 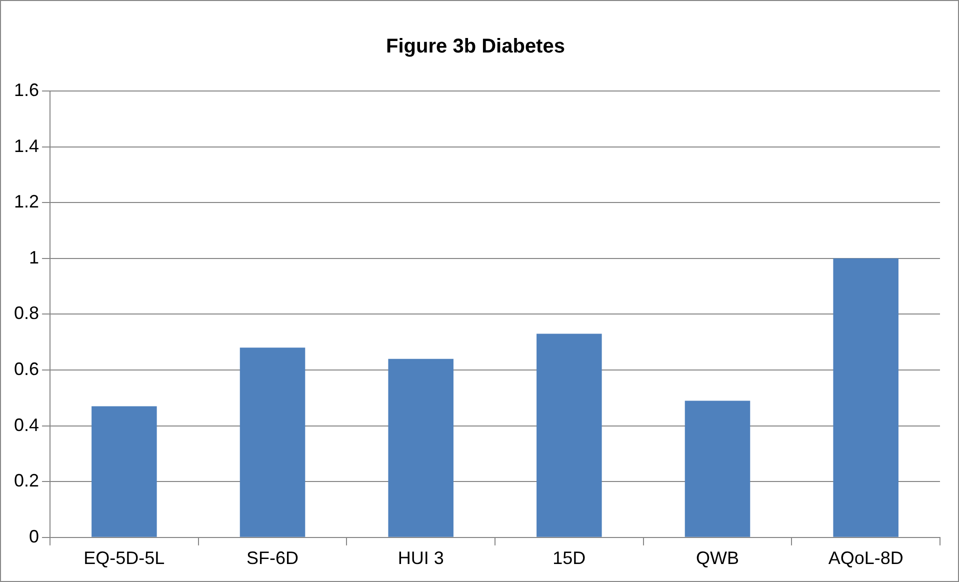 What do you see at coordinates (27, 313) in the screenshot?
I see `y-tick-label: 0.8` at bounding box center [27, 313].